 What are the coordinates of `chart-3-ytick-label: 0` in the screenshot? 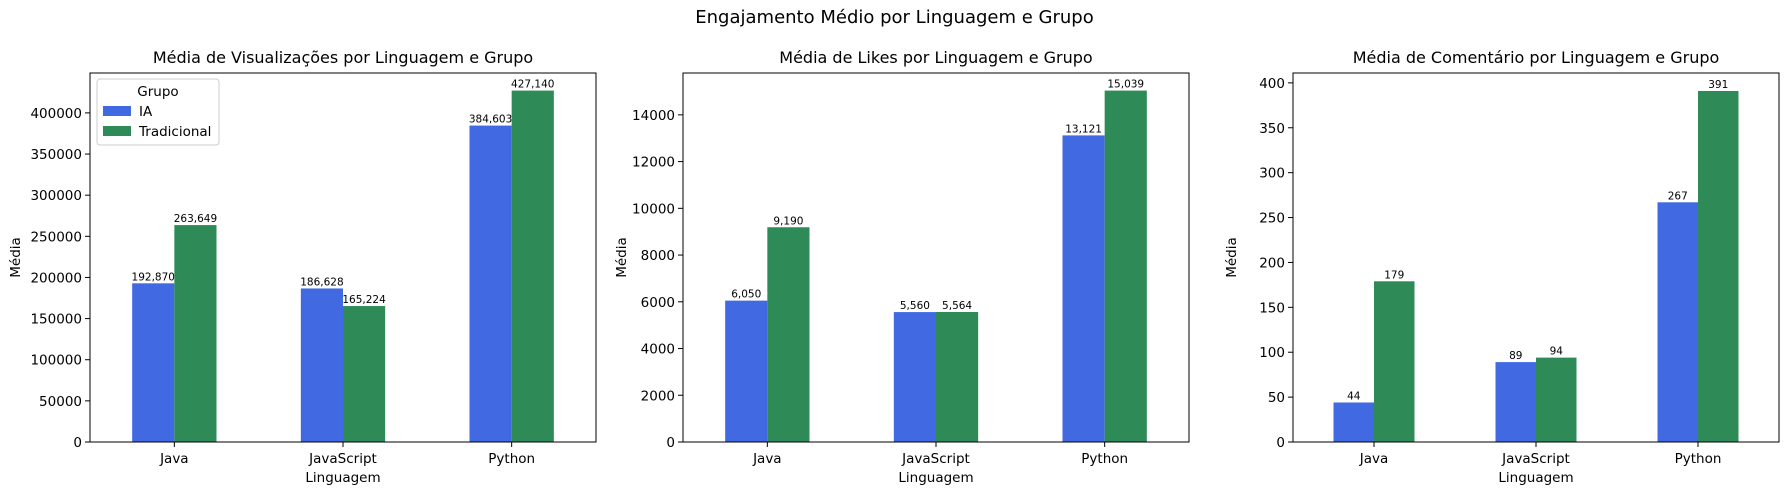 It's located at (1280, 443).